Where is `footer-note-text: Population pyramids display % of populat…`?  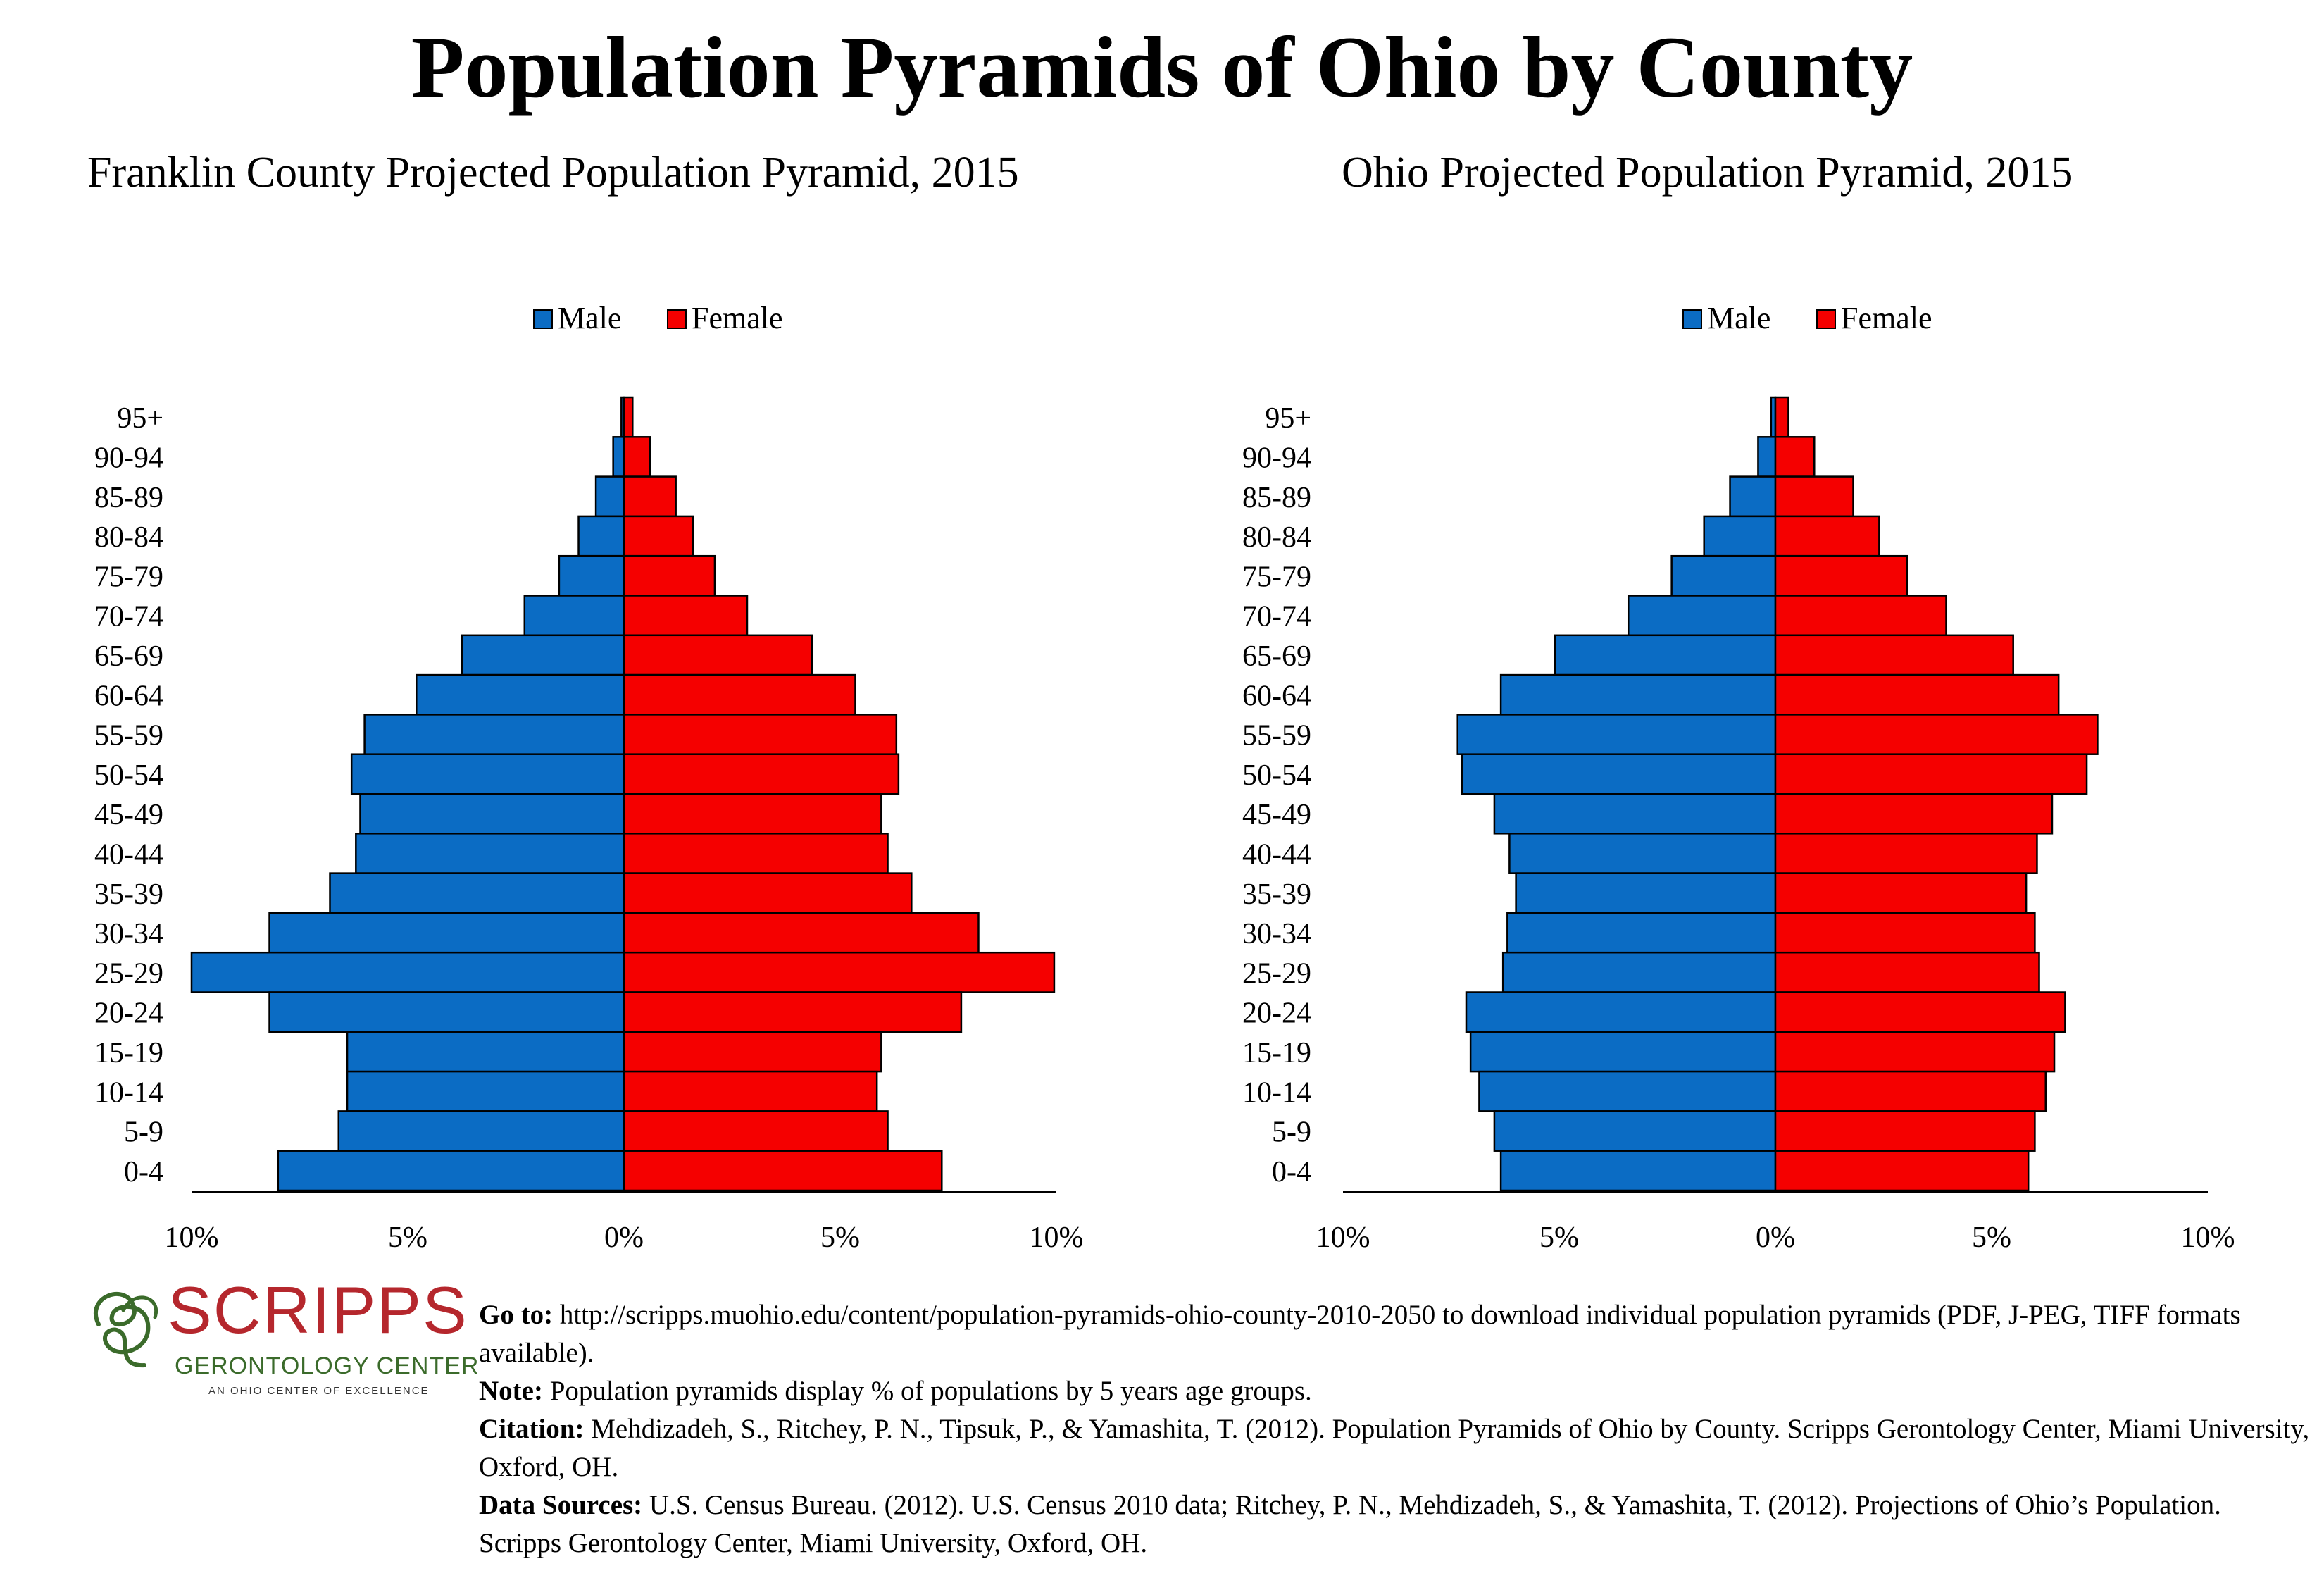 footer-note-text: Population pyramids display % of populat… is located at coordinates (930, 1391).